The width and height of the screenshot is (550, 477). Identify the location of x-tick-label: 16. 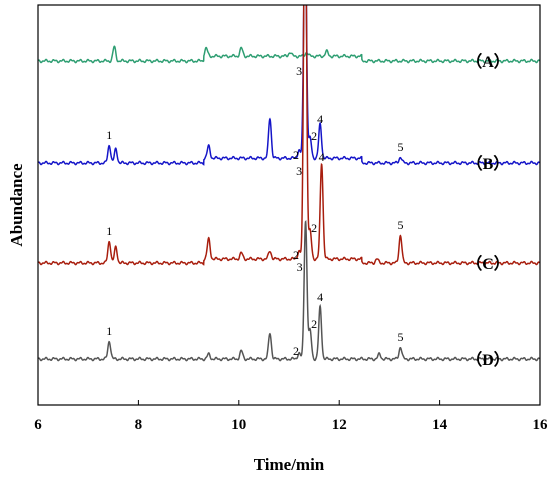
(541, 425).